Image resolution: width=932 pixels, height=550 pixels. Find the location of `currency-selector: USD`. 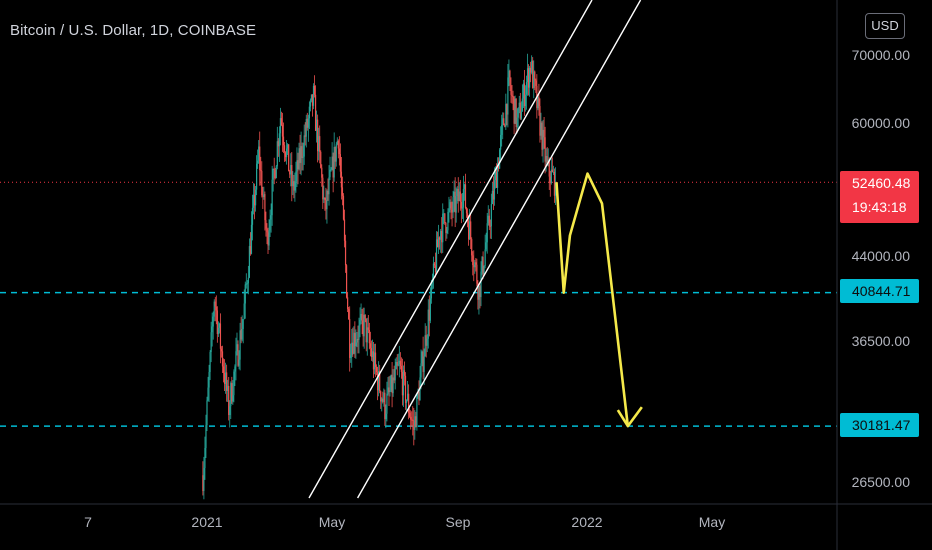

currency-selector: USD is located at coordinates (885, 26).